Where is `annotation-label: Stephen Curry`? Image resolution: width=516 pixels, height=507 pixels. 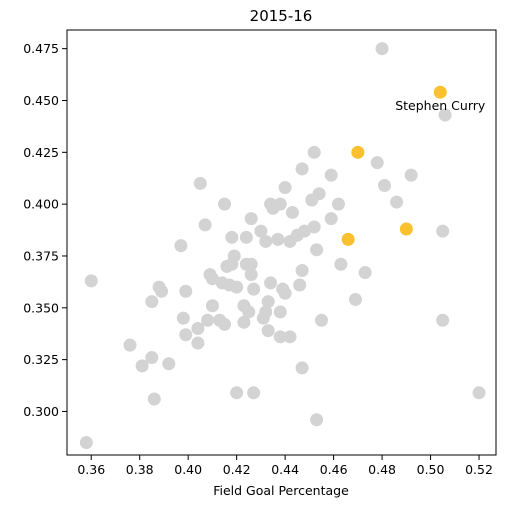
annotation-label: Stephen Curry is located at coordinates (440, 105).